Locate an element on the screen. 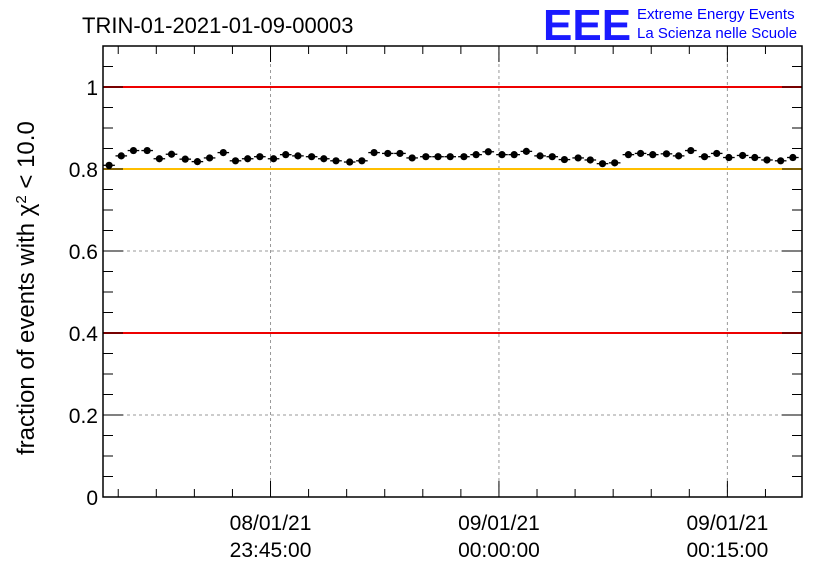 Image resolution: width=836 pixels, height=572 pixels. chart-title: TRIN-01-2021-01-09-00003 is located at coordinates (218, 25).